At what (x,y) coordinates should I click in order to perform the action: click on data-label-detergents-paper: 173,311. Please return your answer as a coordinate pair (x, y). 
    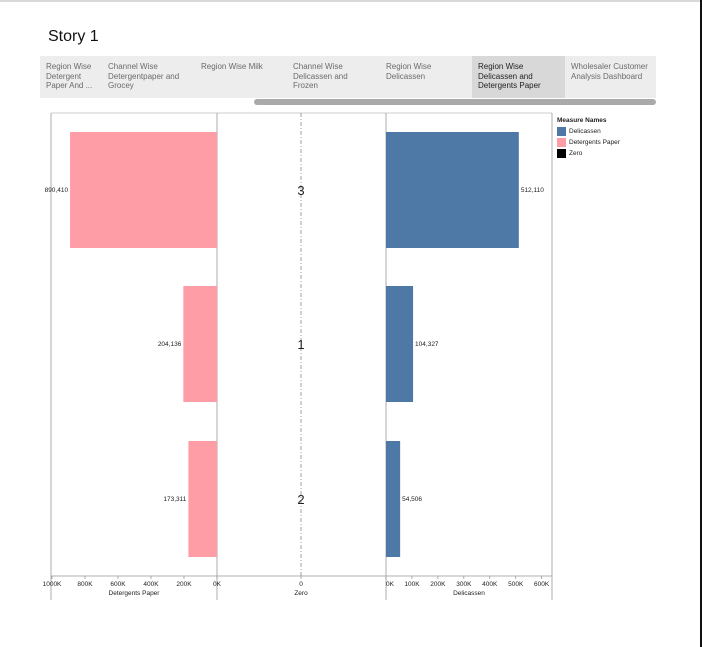
    Looking at the image, I should click on (174, 499).